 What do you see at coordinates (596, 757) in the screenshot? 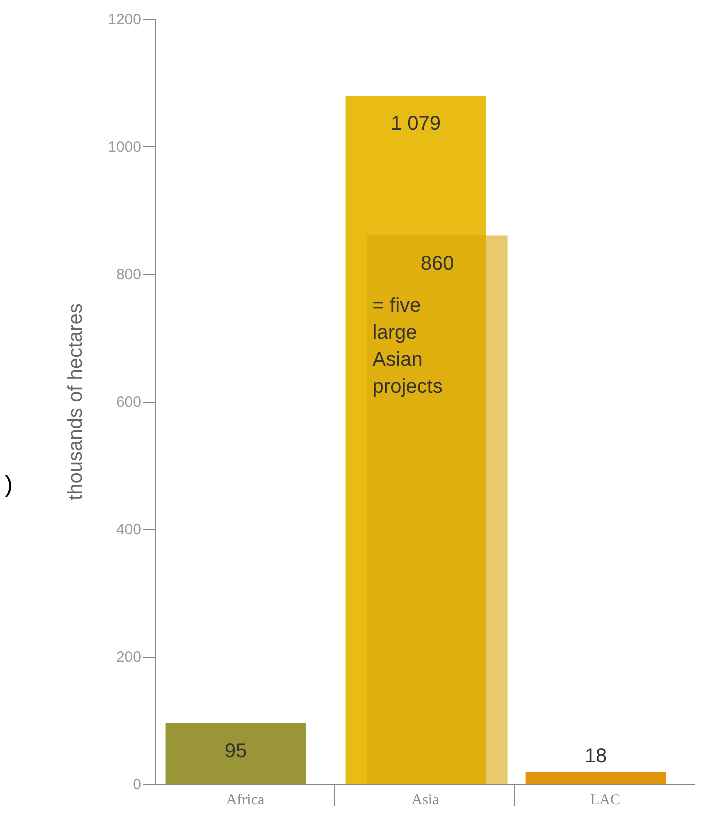
I see `data-label: 18` at bounding box center [596, 757].